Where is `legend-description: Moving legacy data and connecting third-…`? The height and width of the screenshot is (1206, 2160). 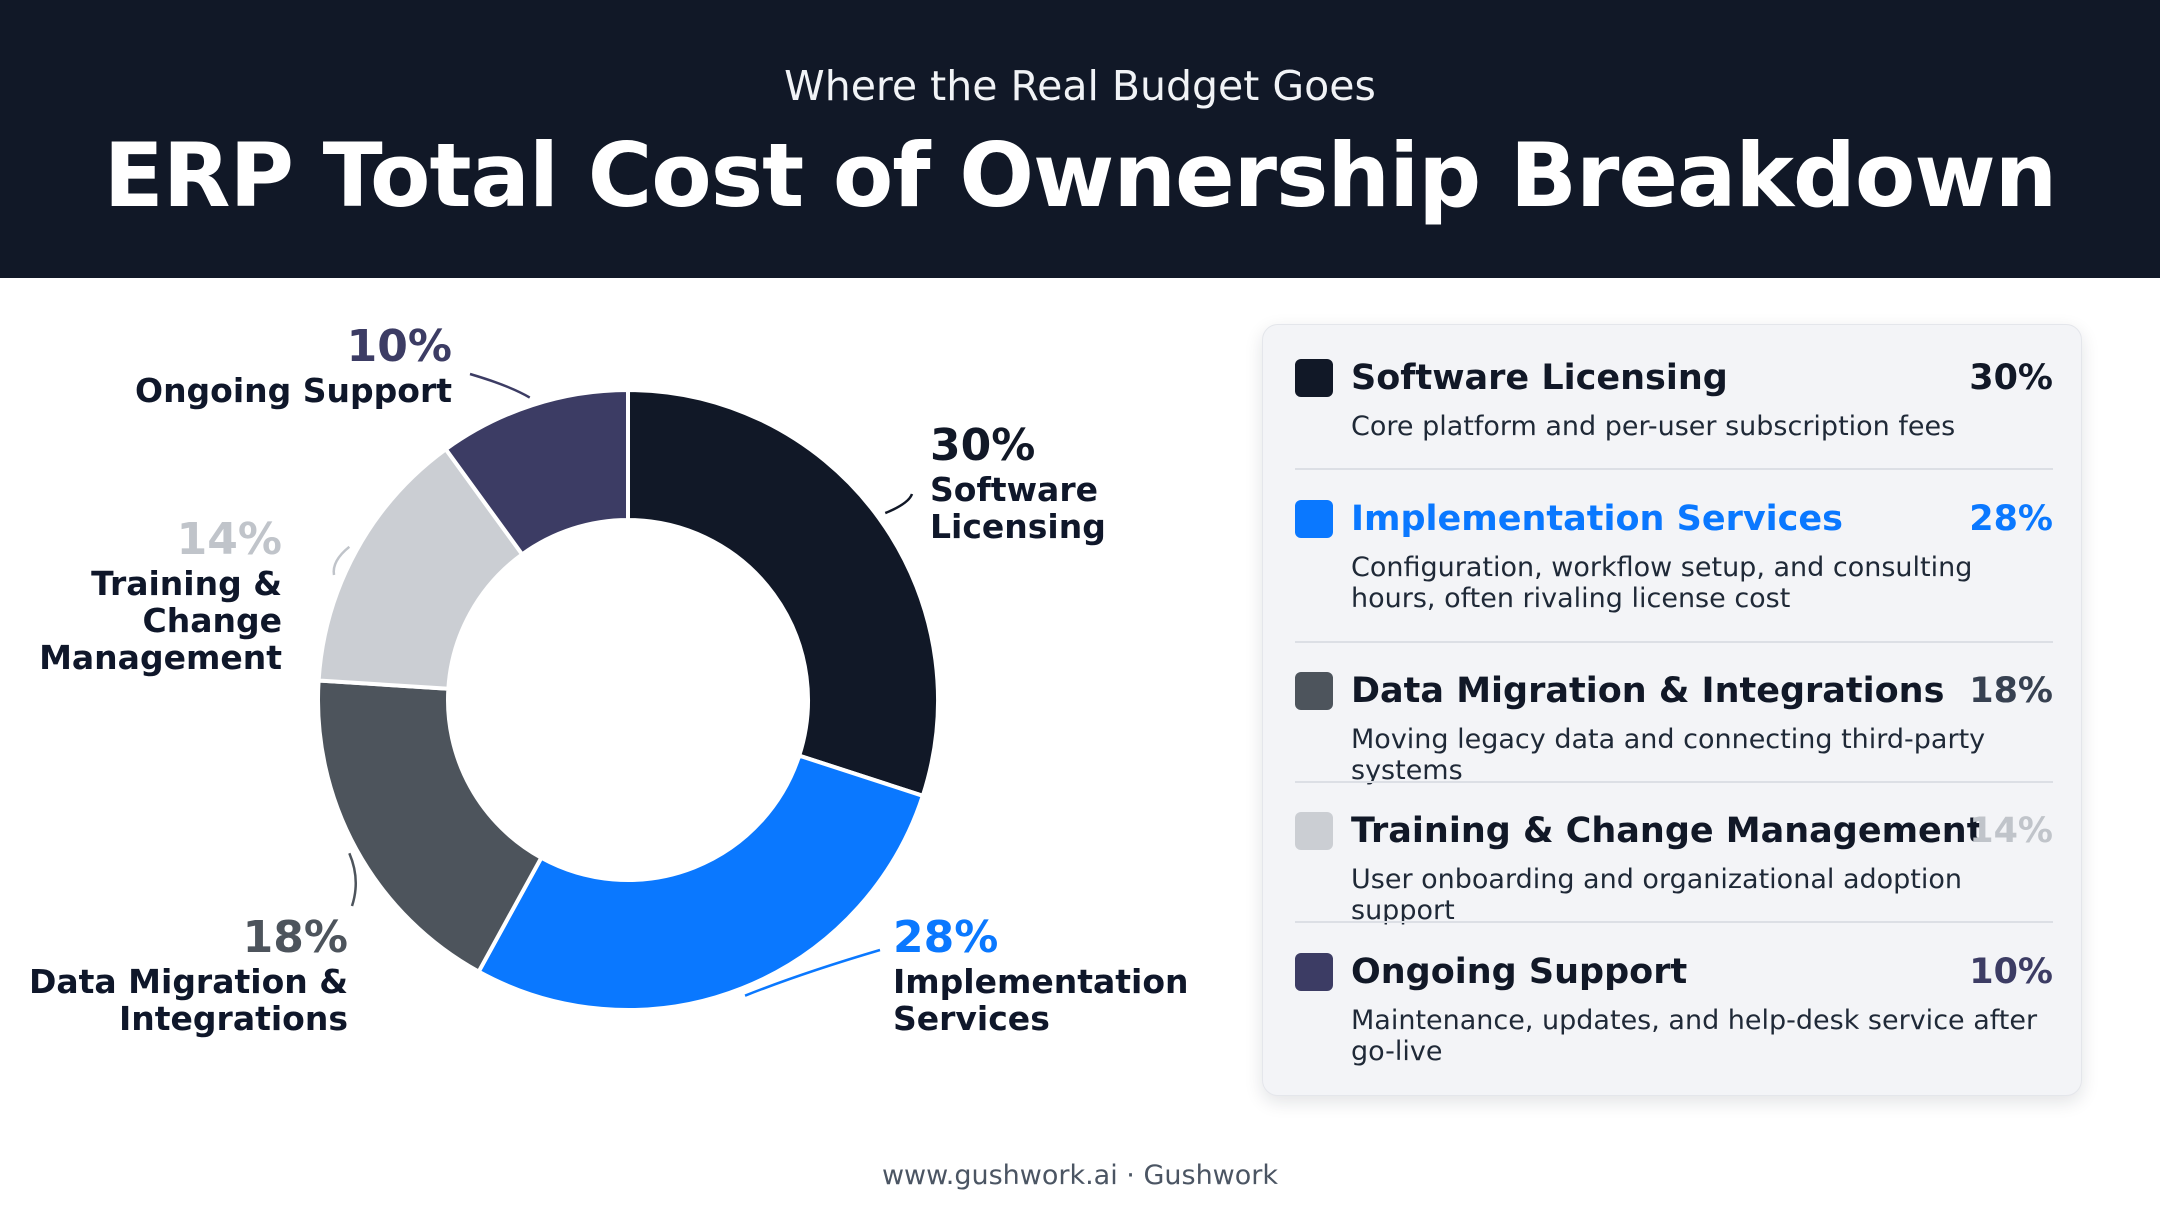 legend-description: Moving legacy data and connecting third-… is located at coordinates (1668, 755).